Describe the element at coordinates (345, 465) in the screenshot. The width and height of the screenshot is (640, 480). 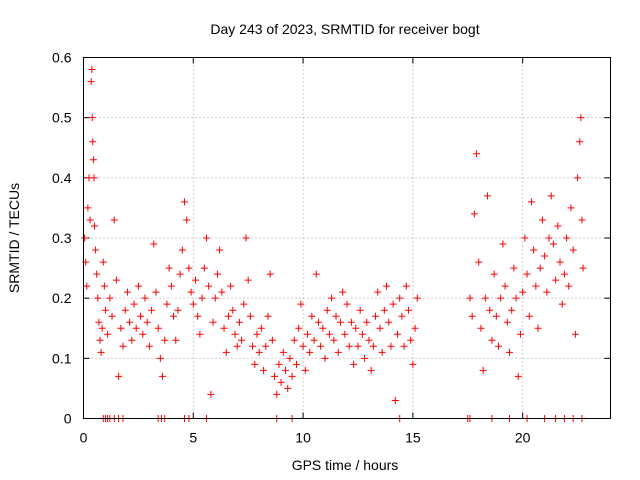
I see `x-axis-label: GPS time / hours` at that location.